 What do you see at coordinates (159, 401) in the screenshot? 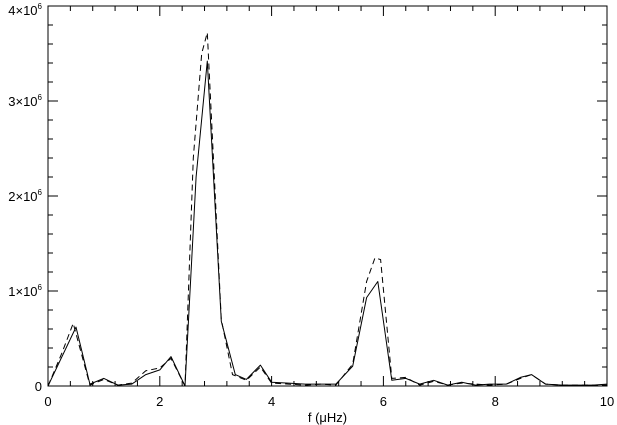
I see `x-tick-label: 2` at bounding box center [159, 401].